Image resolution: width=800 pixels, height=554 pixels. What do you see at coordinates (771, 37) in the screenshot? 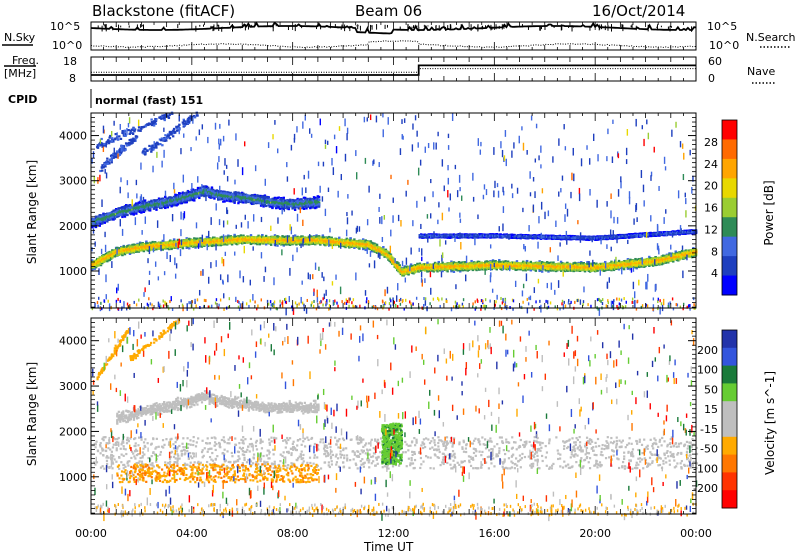
I see `nsearch-label: N.Search` at bounding box center [771, 37].